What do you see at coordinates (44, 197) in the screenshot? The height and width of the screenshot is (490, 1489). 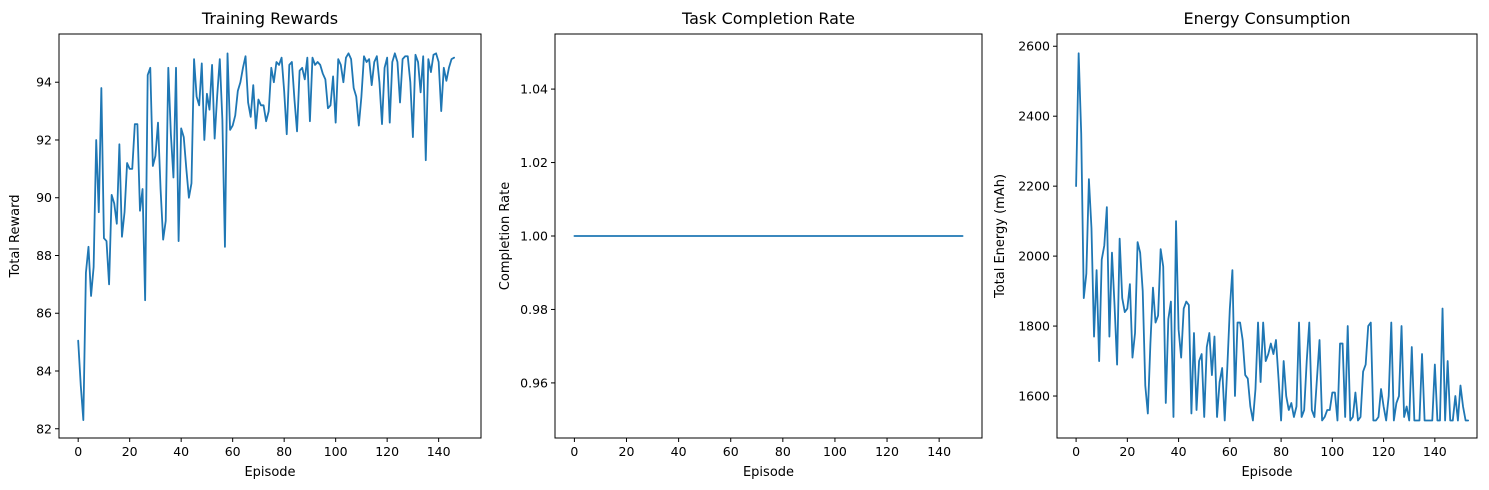 I see `y-tick-label: 90` at bounding box center [44, 197].